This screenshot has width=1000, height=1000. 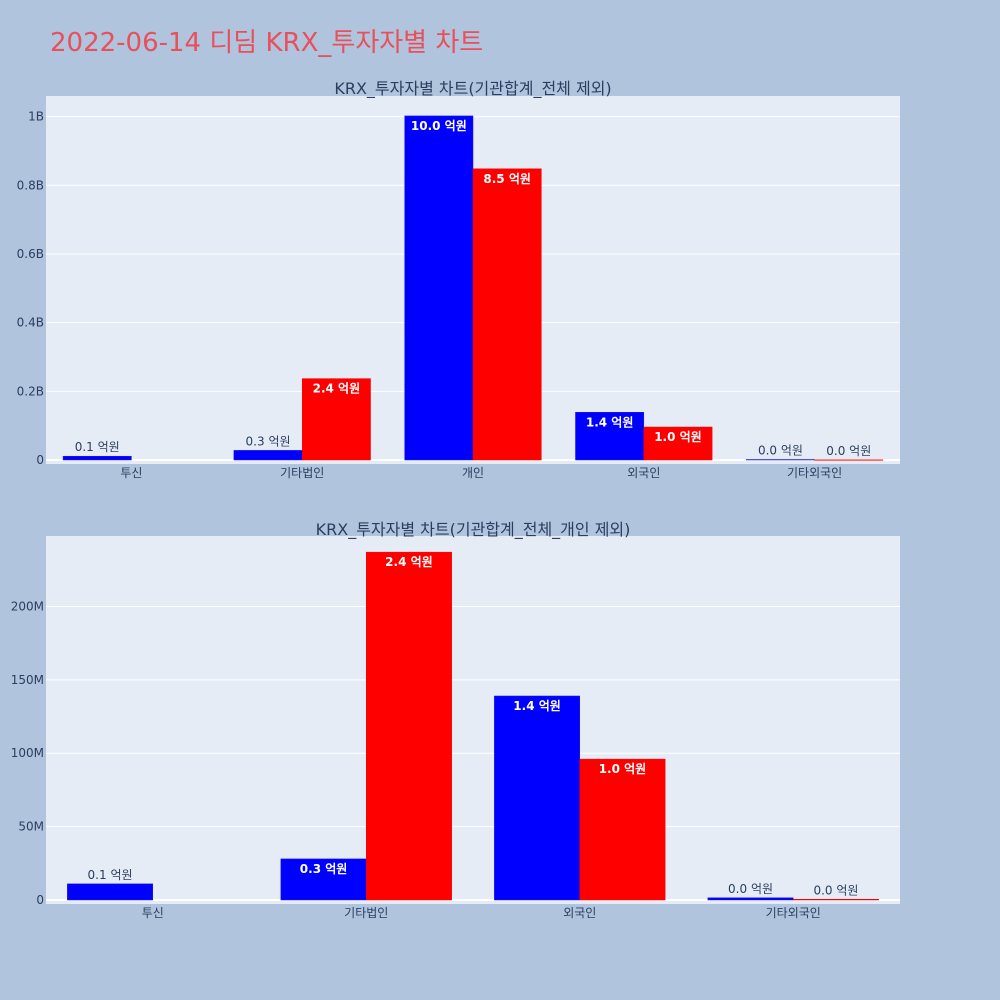 I want to click on bar-label: 10.0 억원, so click(x=439, y=126).